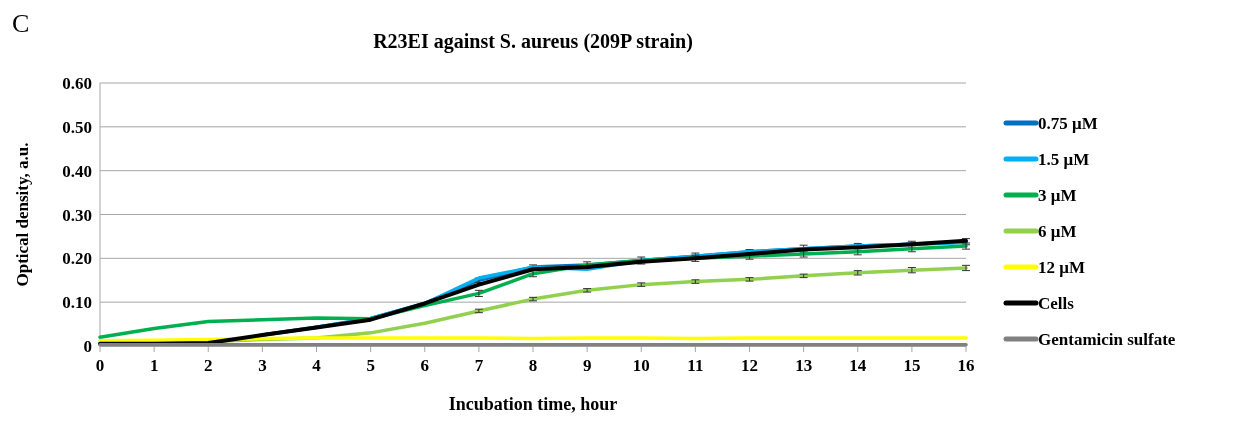  I want to click on legend-label: Cells, so click(1056, 303).